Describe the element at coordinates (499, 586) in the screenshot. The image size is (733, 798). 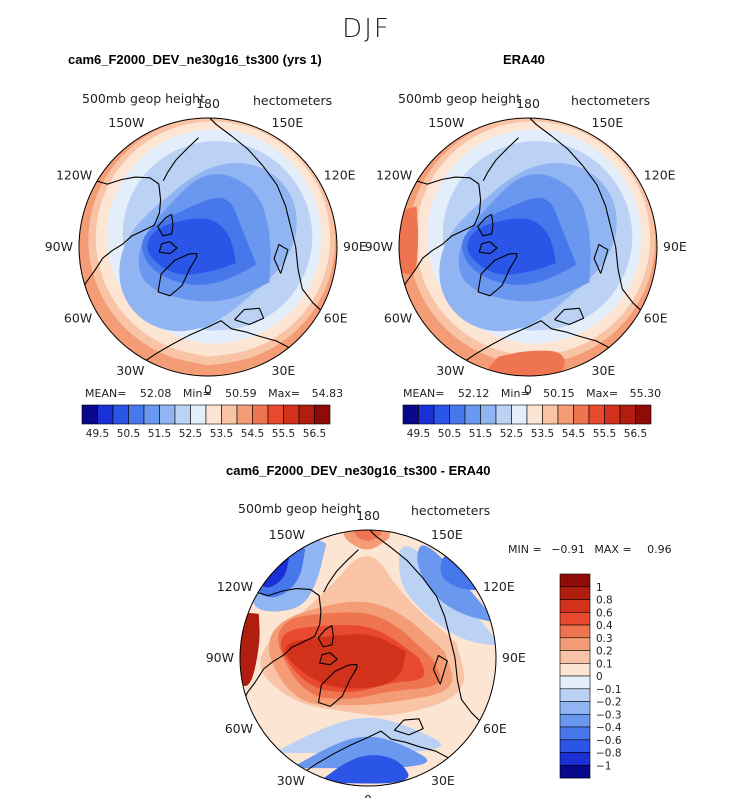
I see `lon-label-120E: 120E` at that location.